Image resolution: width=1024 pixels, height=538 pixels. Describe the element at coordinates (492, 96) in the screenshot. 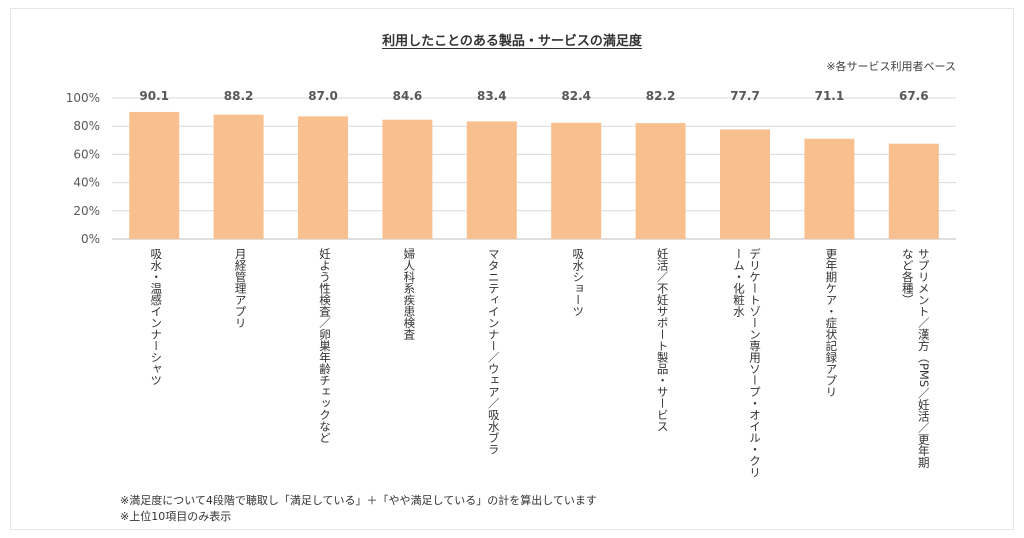

I see `data-label: 83.4` at that location.